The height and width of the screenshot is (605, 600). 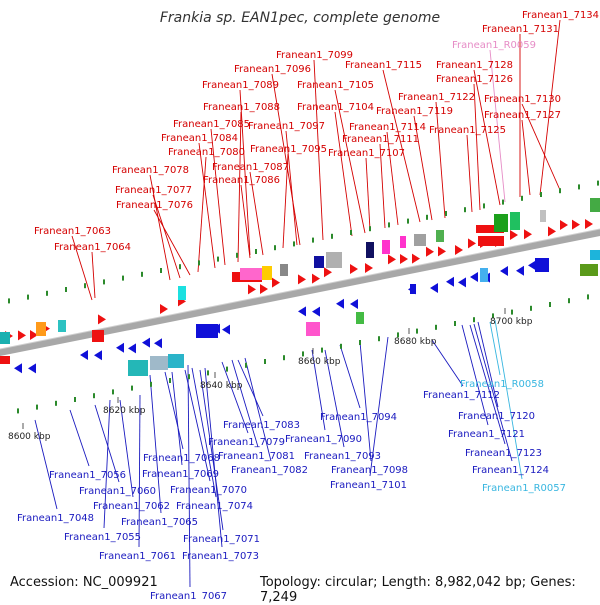 I want to click on gene-label-bottom: Franean1_7082, so click(x=269, y=470).